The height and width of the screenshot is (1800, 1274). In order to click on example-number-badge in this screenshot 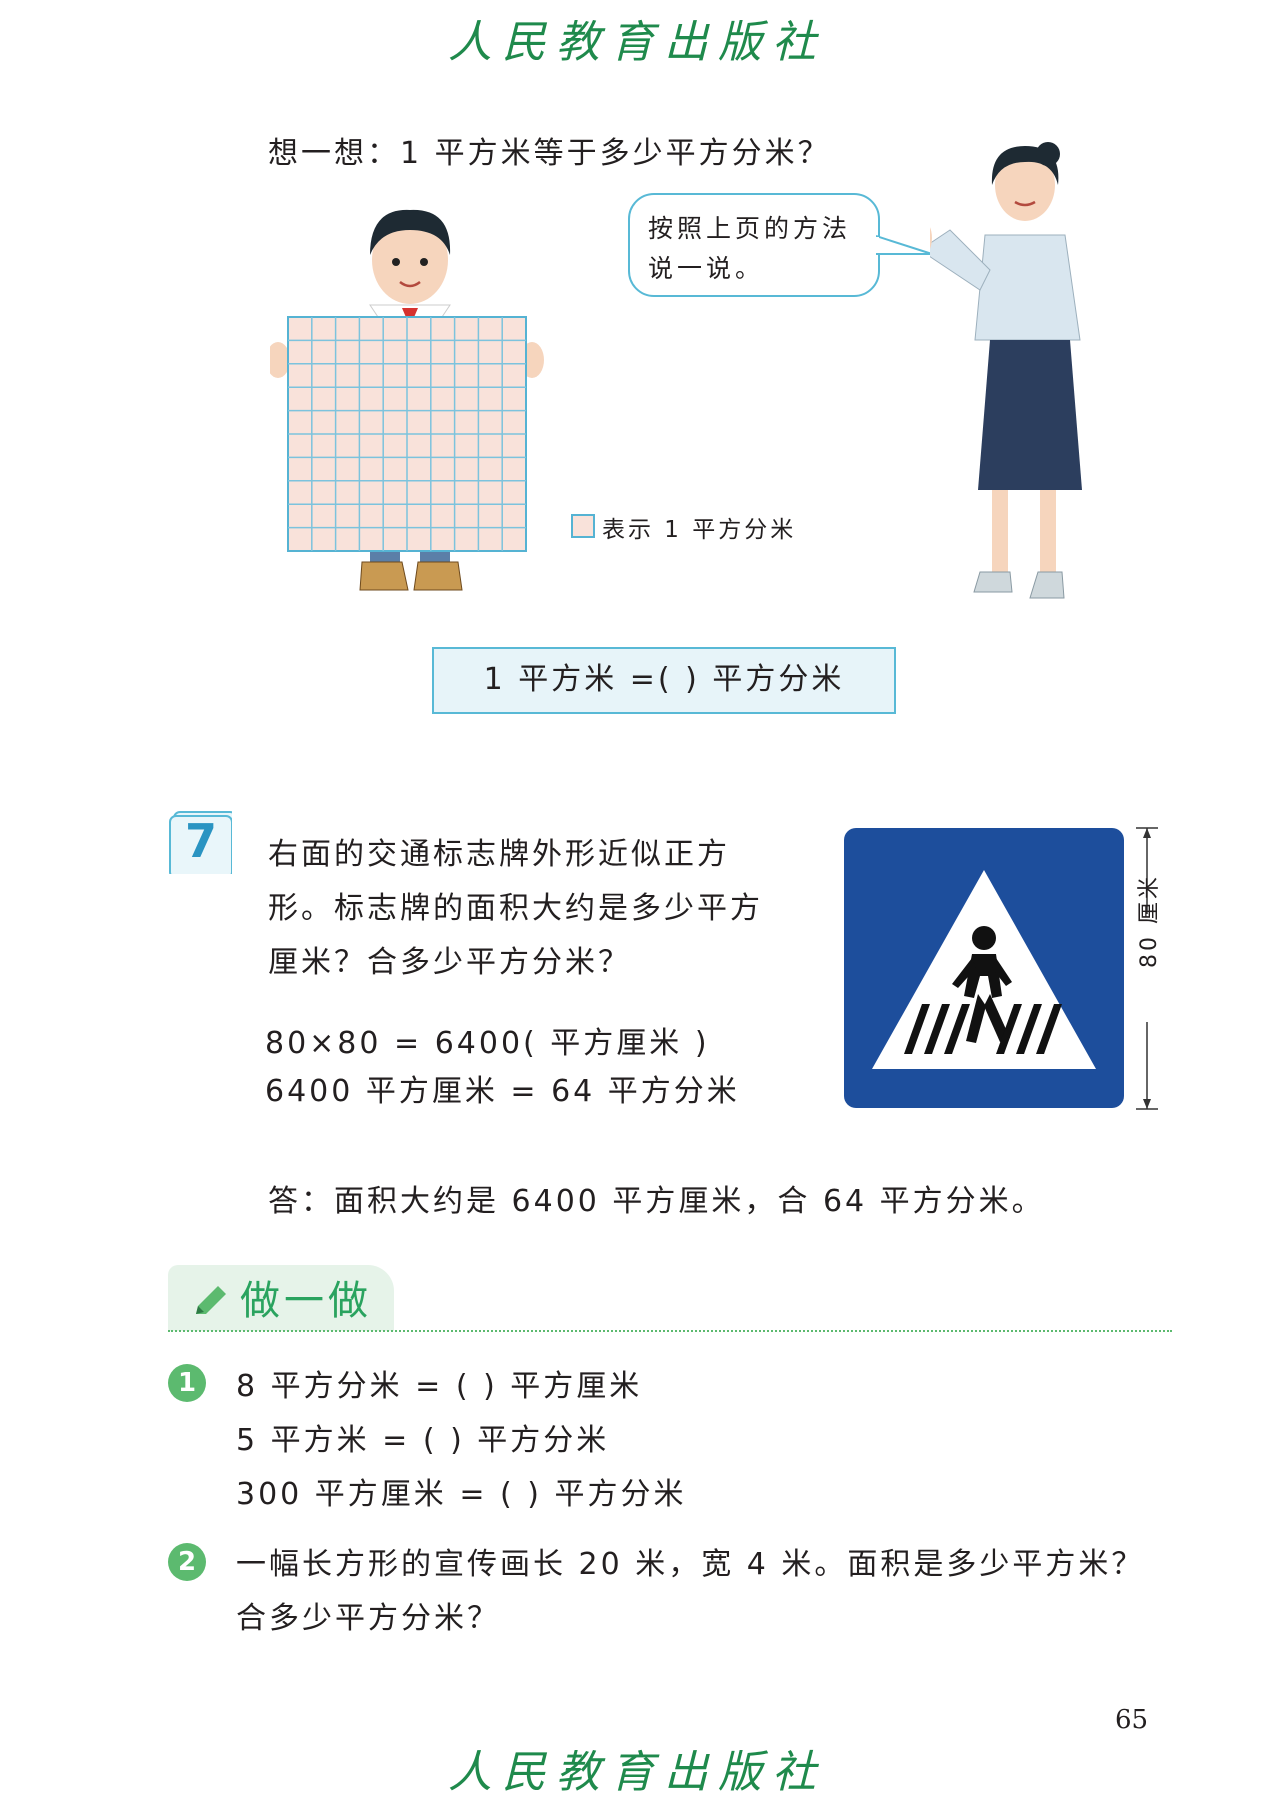, I will do `click(200, 842)`.